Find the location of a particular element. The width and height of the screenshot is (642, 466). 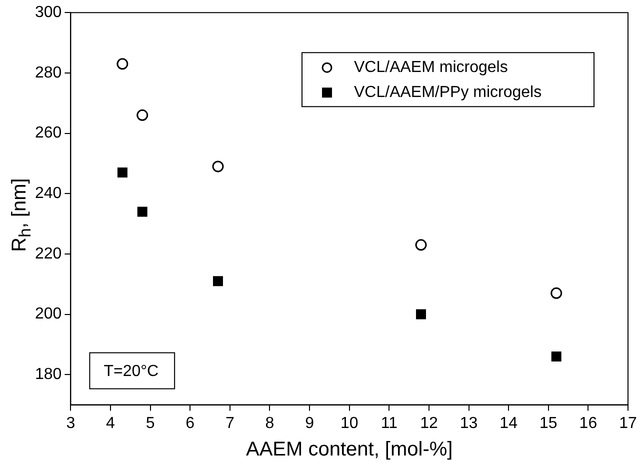

y-tick-label: 240 is located at coordinates (48, 193).